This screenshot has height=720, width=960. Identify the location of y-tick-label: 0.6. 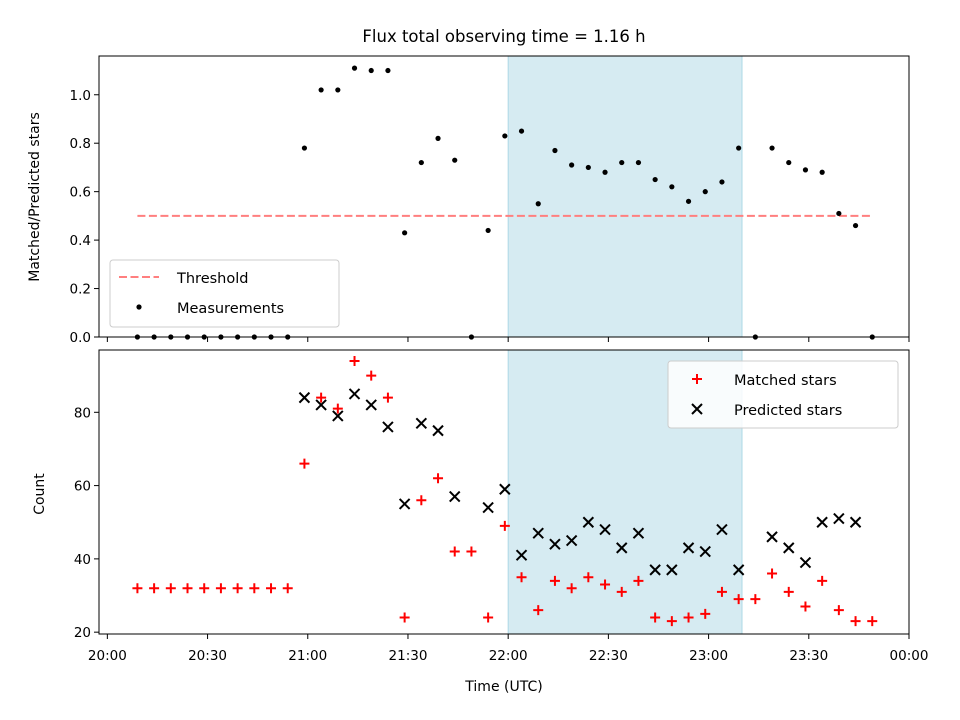
(80, 193).